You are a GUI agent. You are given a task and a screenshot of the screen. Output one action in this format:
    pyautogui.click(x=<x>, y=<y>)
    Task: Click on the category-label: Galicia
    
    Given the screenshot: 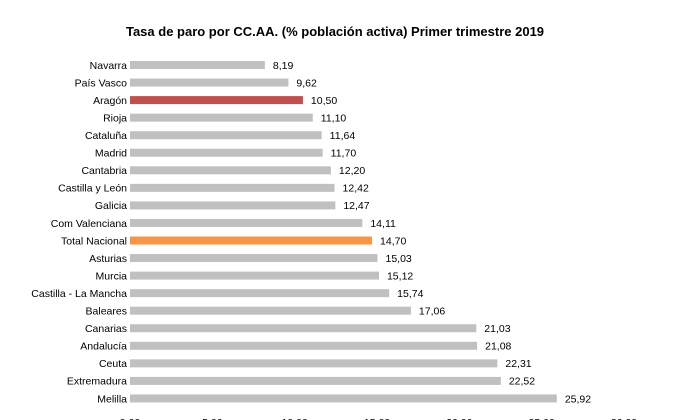 What is the action you would take?
    pyautogui.click(x=111, y=206)
    